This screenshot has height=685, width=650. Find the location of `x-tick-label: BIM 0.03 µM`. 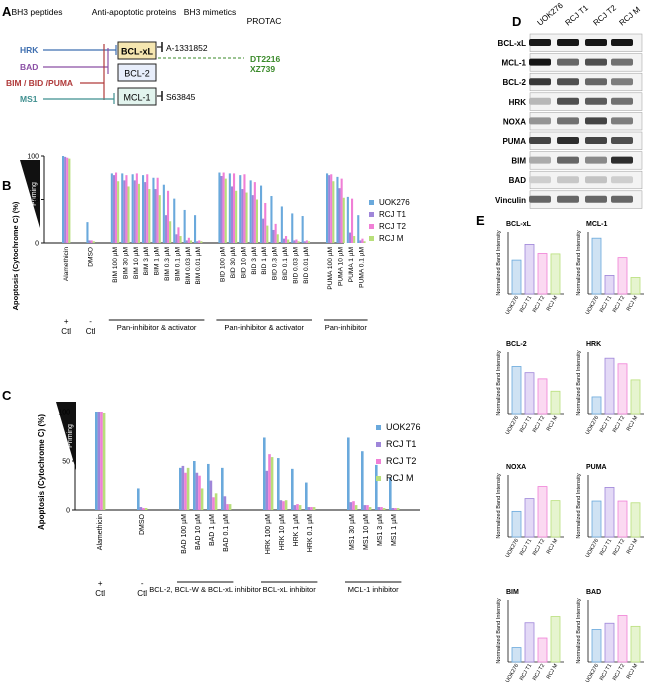

x-tick-label: BIM 0.03 µM is located at coordinates (188, 266).